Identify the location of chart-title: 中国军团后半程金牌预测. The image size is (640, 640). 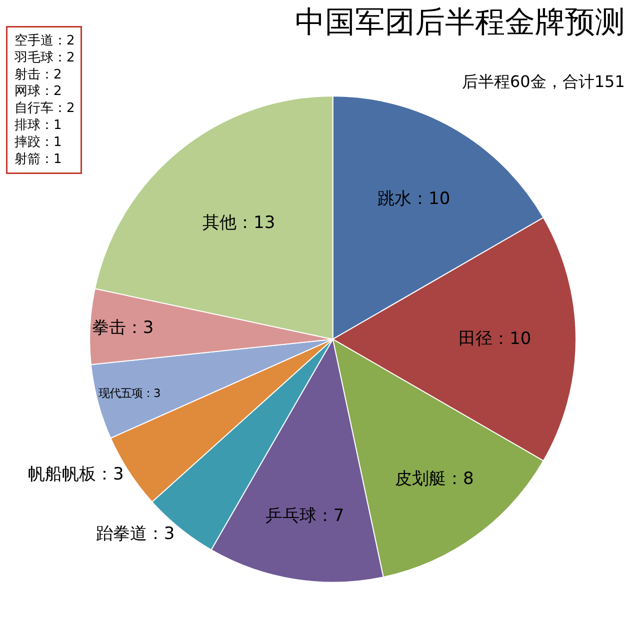
(460, 22).